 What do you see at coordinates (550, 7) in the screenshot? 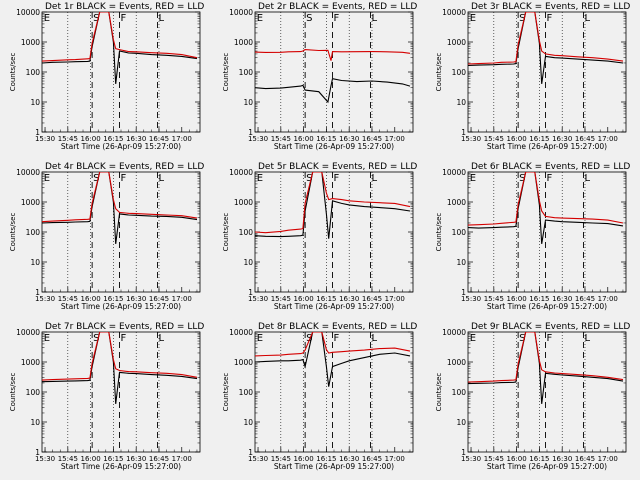
I see `chart-title: Det 3r BLACK = Events, RED = LLD` at bounding box center [550, 7].